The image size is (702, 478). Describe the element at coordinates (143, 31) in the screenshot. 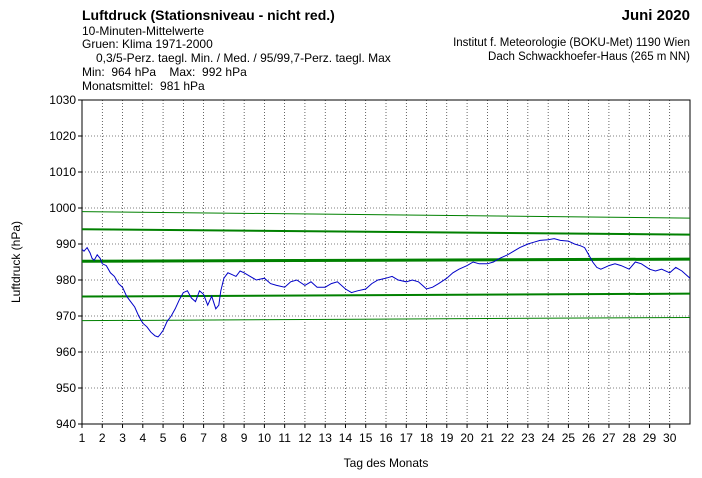

I see `subtitle: 10-Minuten-Mittelwerte` at that location.